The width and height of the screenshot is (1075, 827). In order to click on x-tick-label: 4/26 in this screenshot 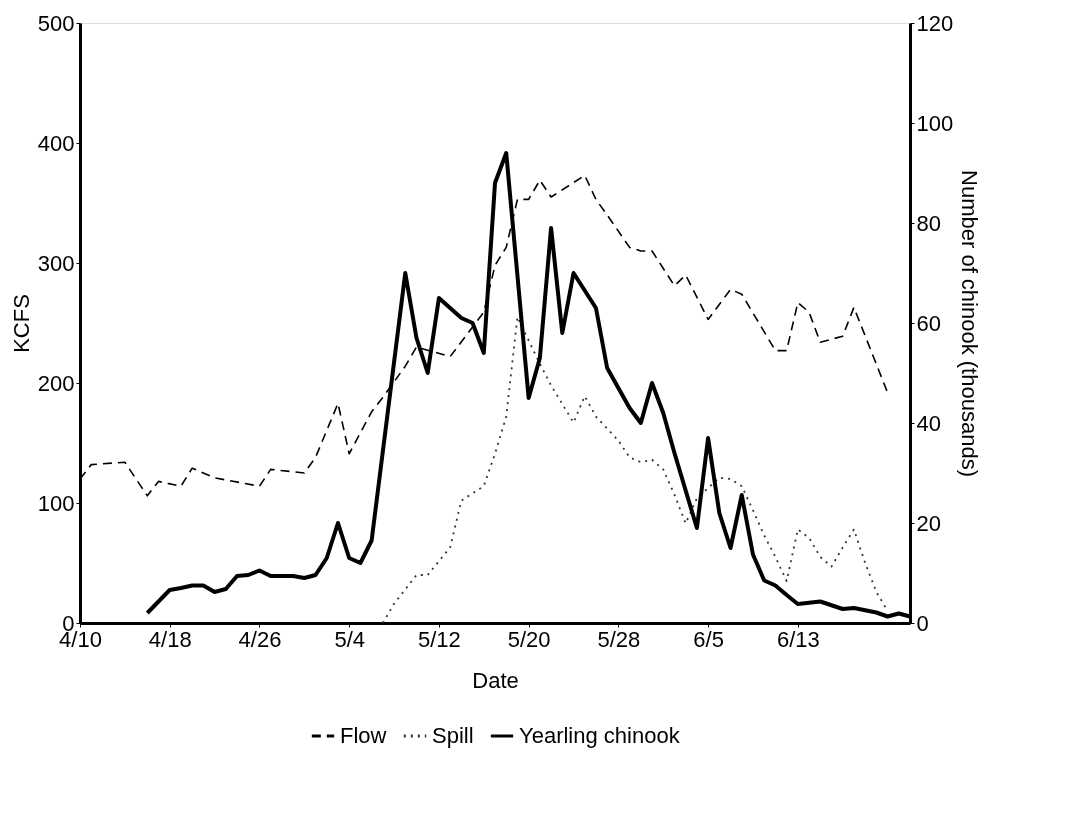, I will do `click(260, 639)`.